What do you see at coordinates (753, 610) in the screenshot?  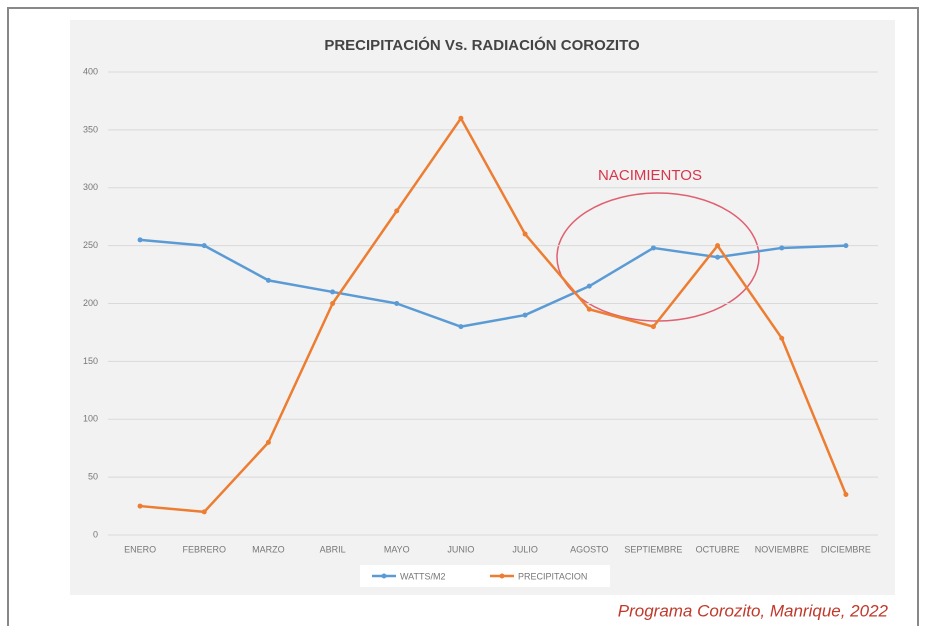 I see `caption: Programa Corozito, Manrique, 2022` at bounding box center [753, 610].